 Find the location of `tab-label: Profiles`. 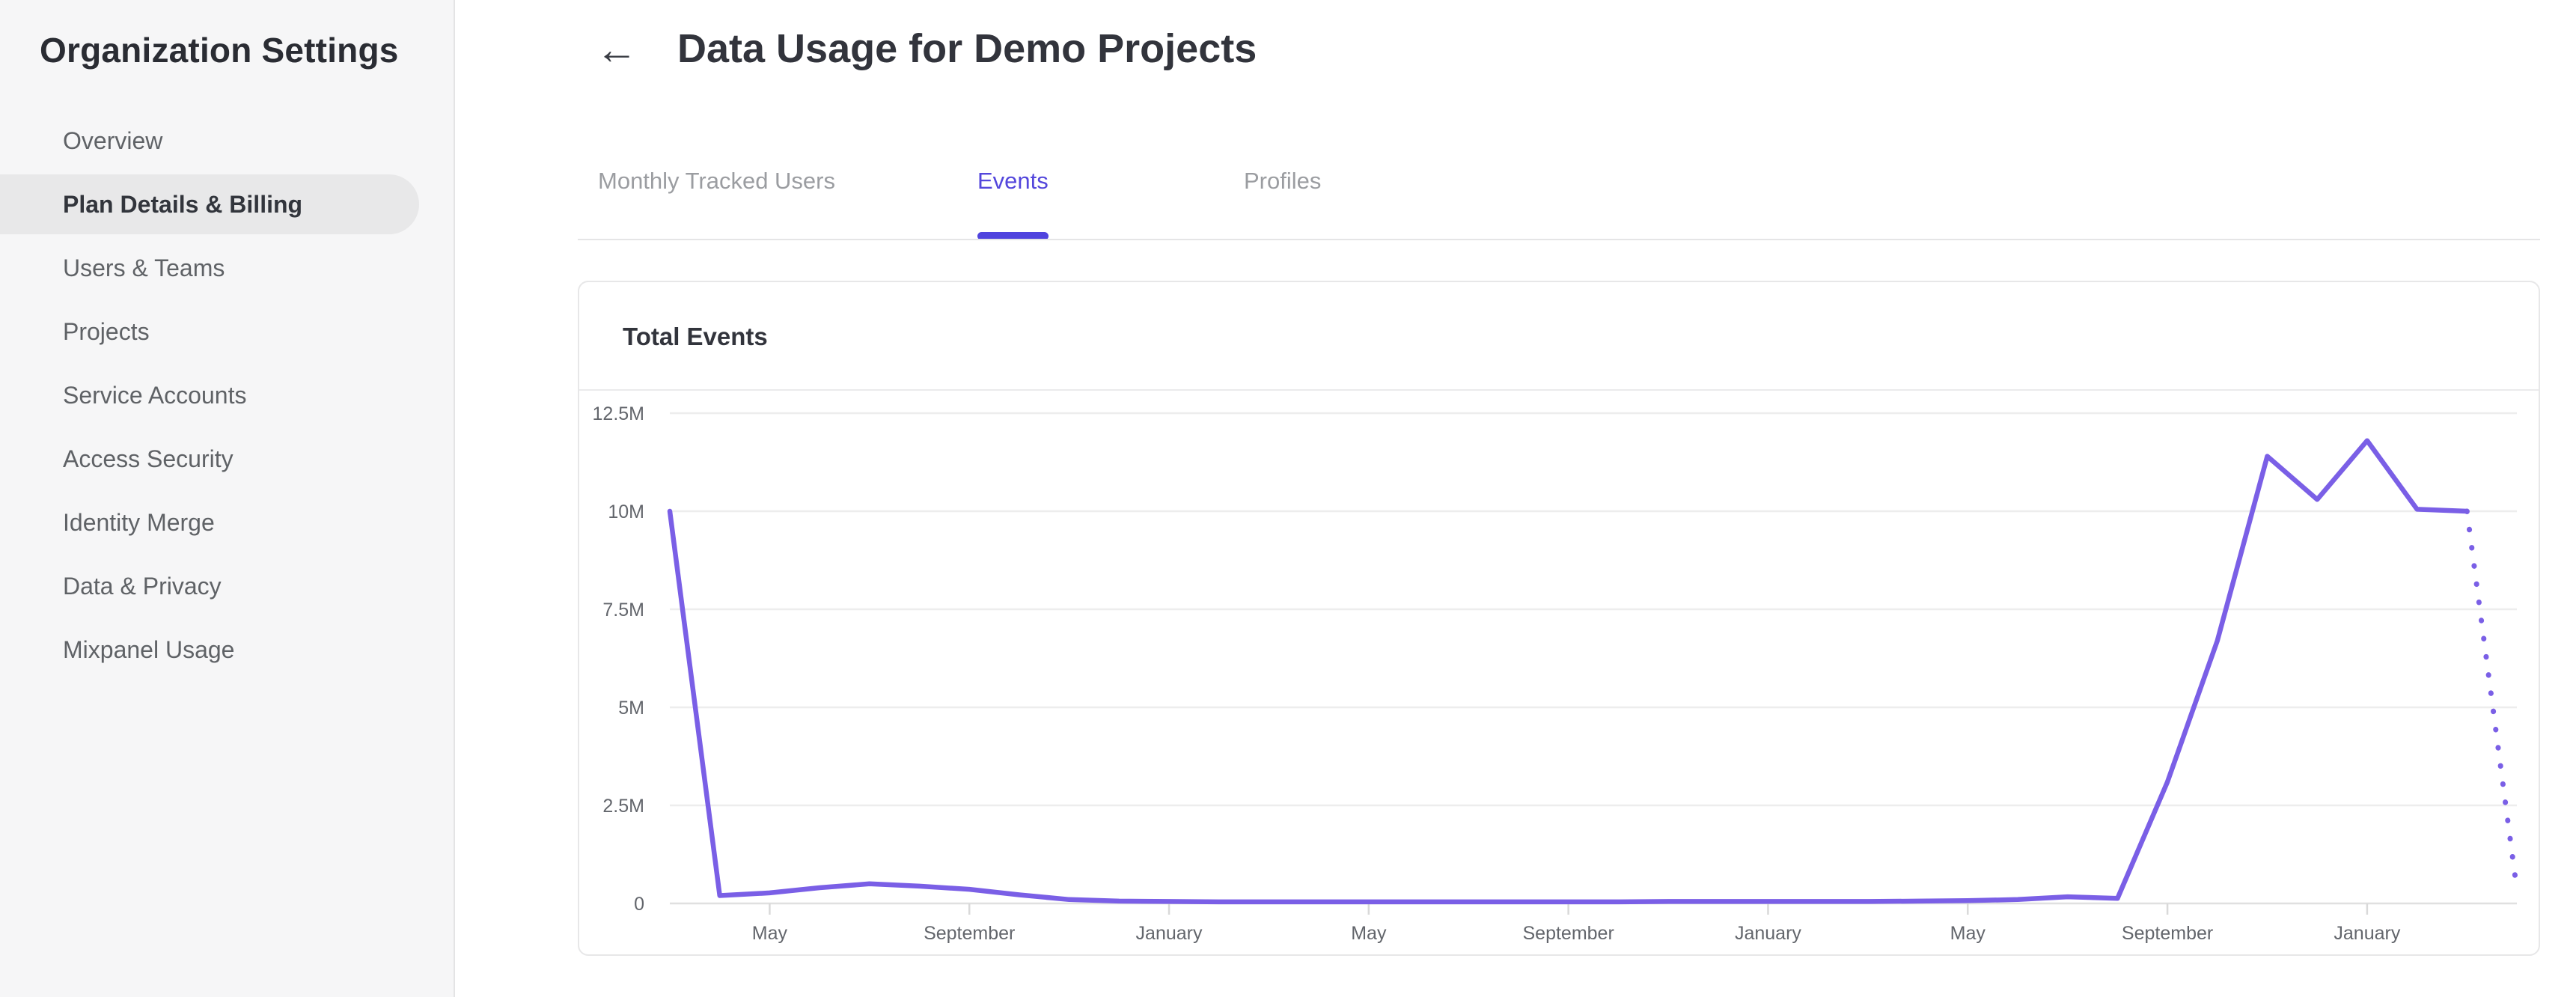

tab-label: Profiles is located at coordinates (1283, 181).